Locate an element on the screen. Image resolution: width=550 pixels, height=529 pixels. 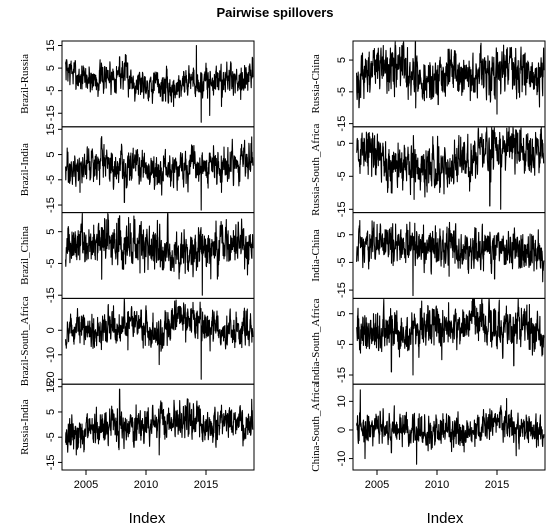
panel-brazil-india: 15 5 -5 -15 Brazil-India is located at coordinates (137, 168).